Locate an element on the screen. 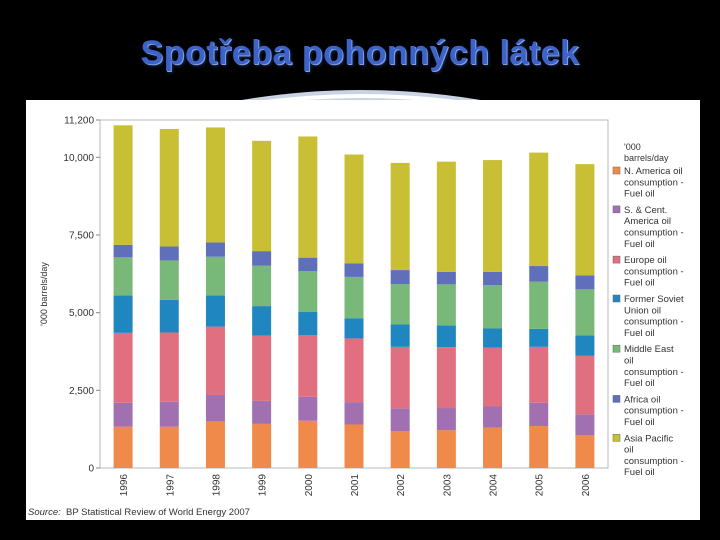 This screenshot has width=720, height=540. x-tick-label: 2006 is located at coordinates (586, 485).